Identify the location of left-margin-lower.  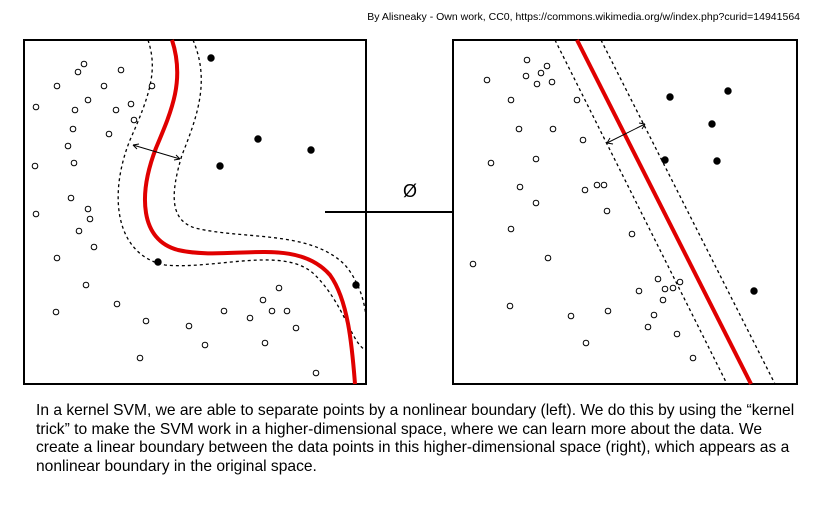
(270, 180).